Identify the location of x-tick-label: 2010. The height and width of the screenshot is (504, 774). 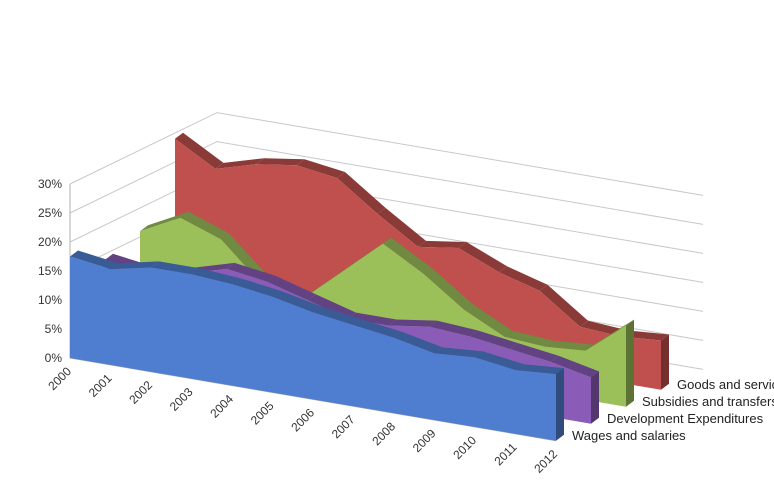
(464, 447).